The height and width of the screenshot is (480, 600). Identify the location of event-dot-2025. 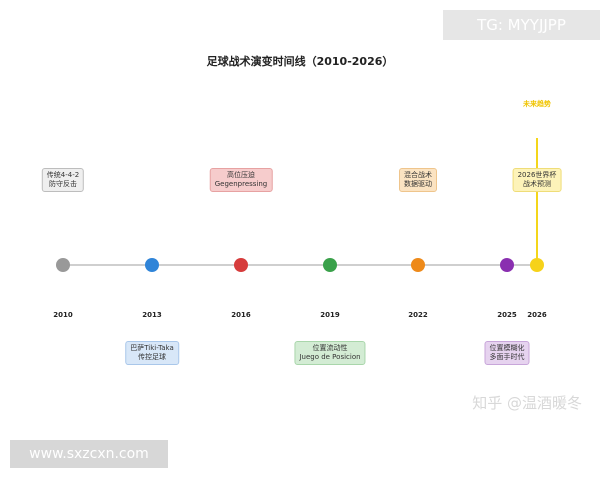
(507, 265).